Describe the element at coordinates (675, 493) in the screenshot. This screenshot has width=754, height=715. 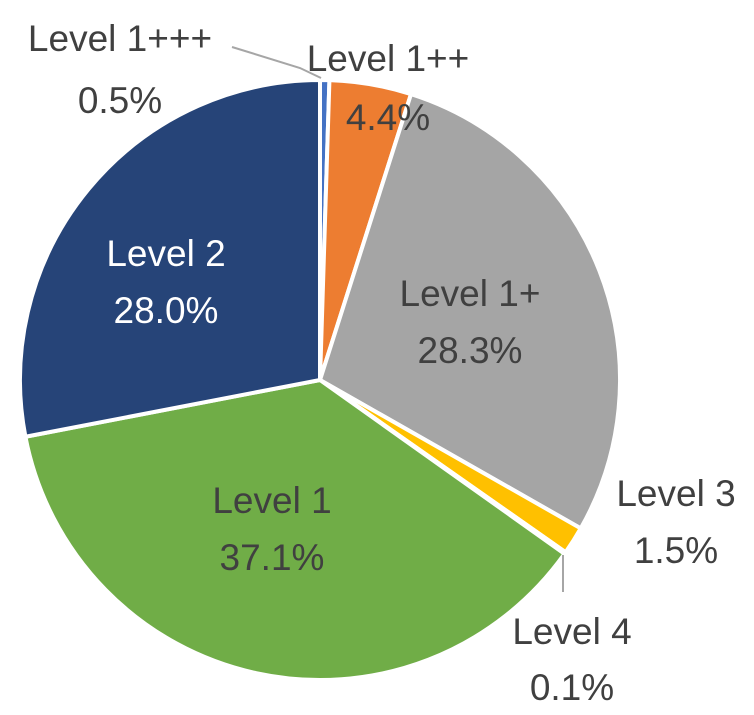
I see `slice-name-label: Level 3` at that location.